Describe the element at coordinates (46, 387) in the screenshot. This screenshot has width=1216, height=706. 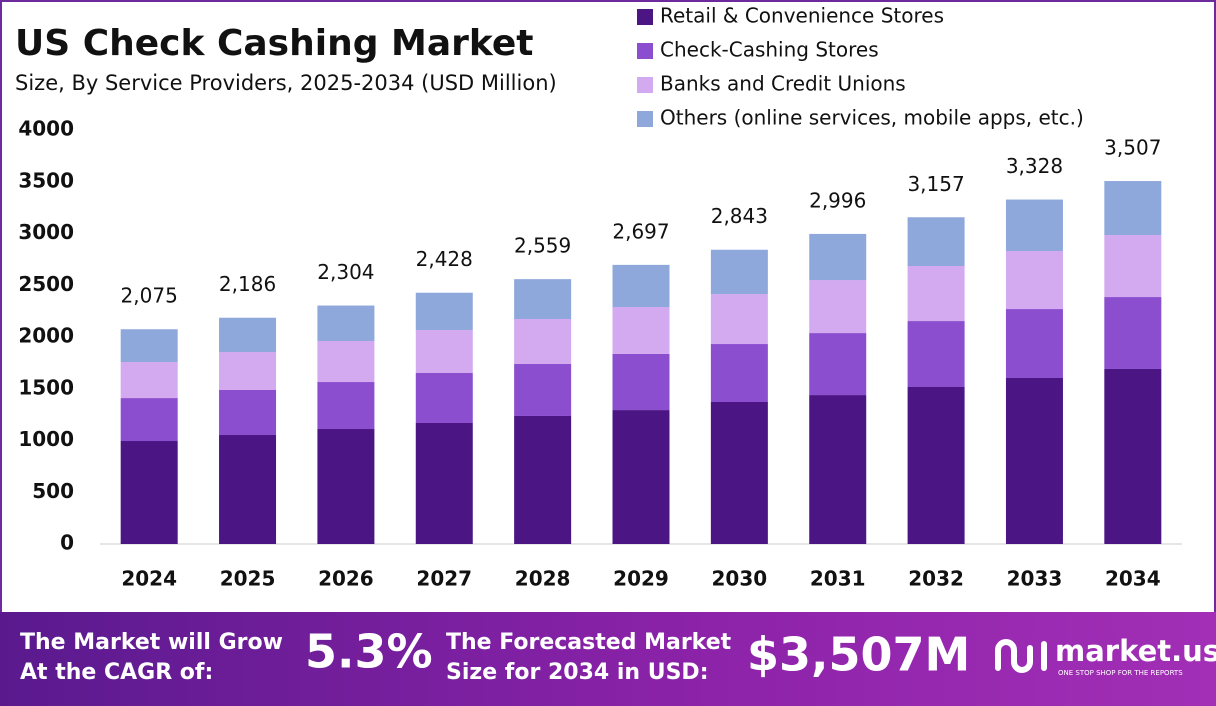
I see `y-tick-label: 1500` at that location.